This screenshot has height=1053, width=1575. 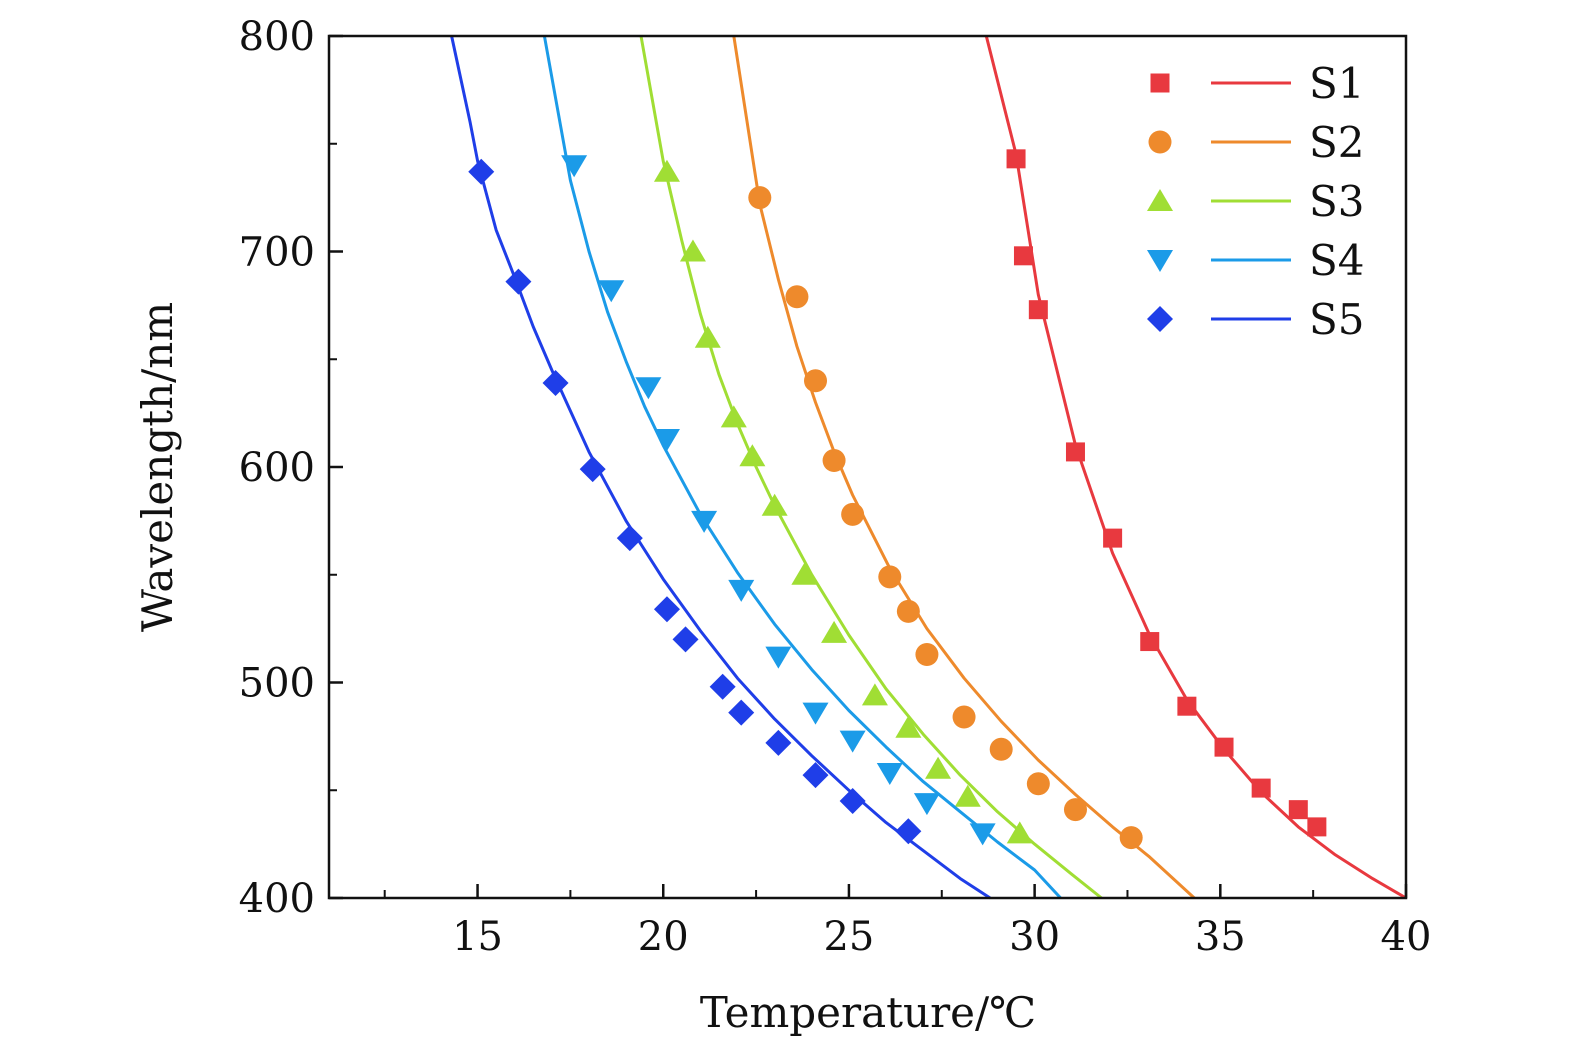 What do you see at coordinates (1160, 319) in the screenshot?
I see `legend-marker-s5` at bounding box center [1160, 319].